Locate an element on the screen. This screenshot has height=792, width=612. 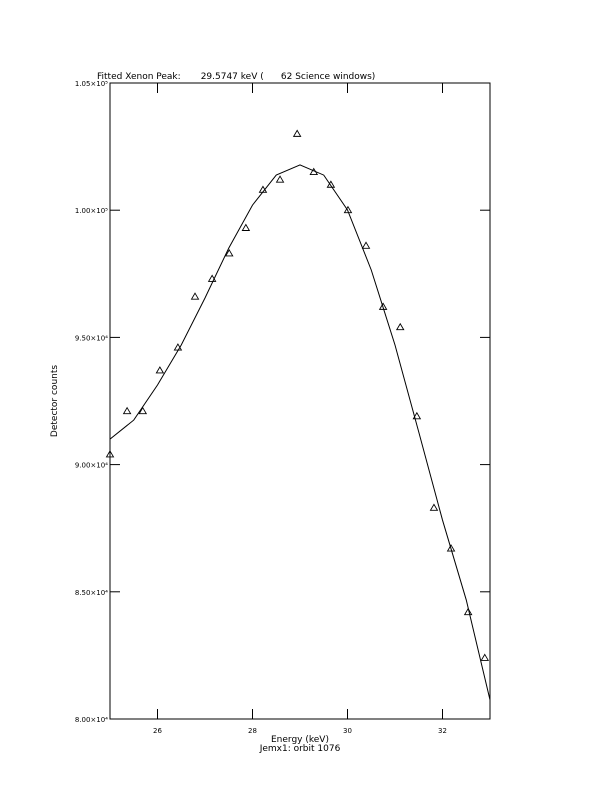
y-tick-label: 1.00×10⁵ is located at coordinates (91, 211).